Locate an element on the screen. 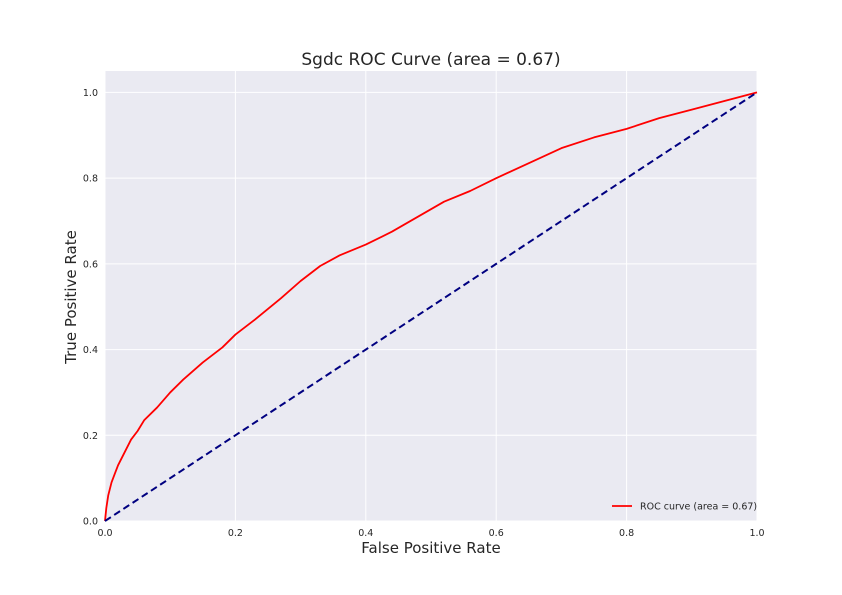 The image size is (842, 595). x-tick-label-3: 0.6 is located at coordinates (496, 533).